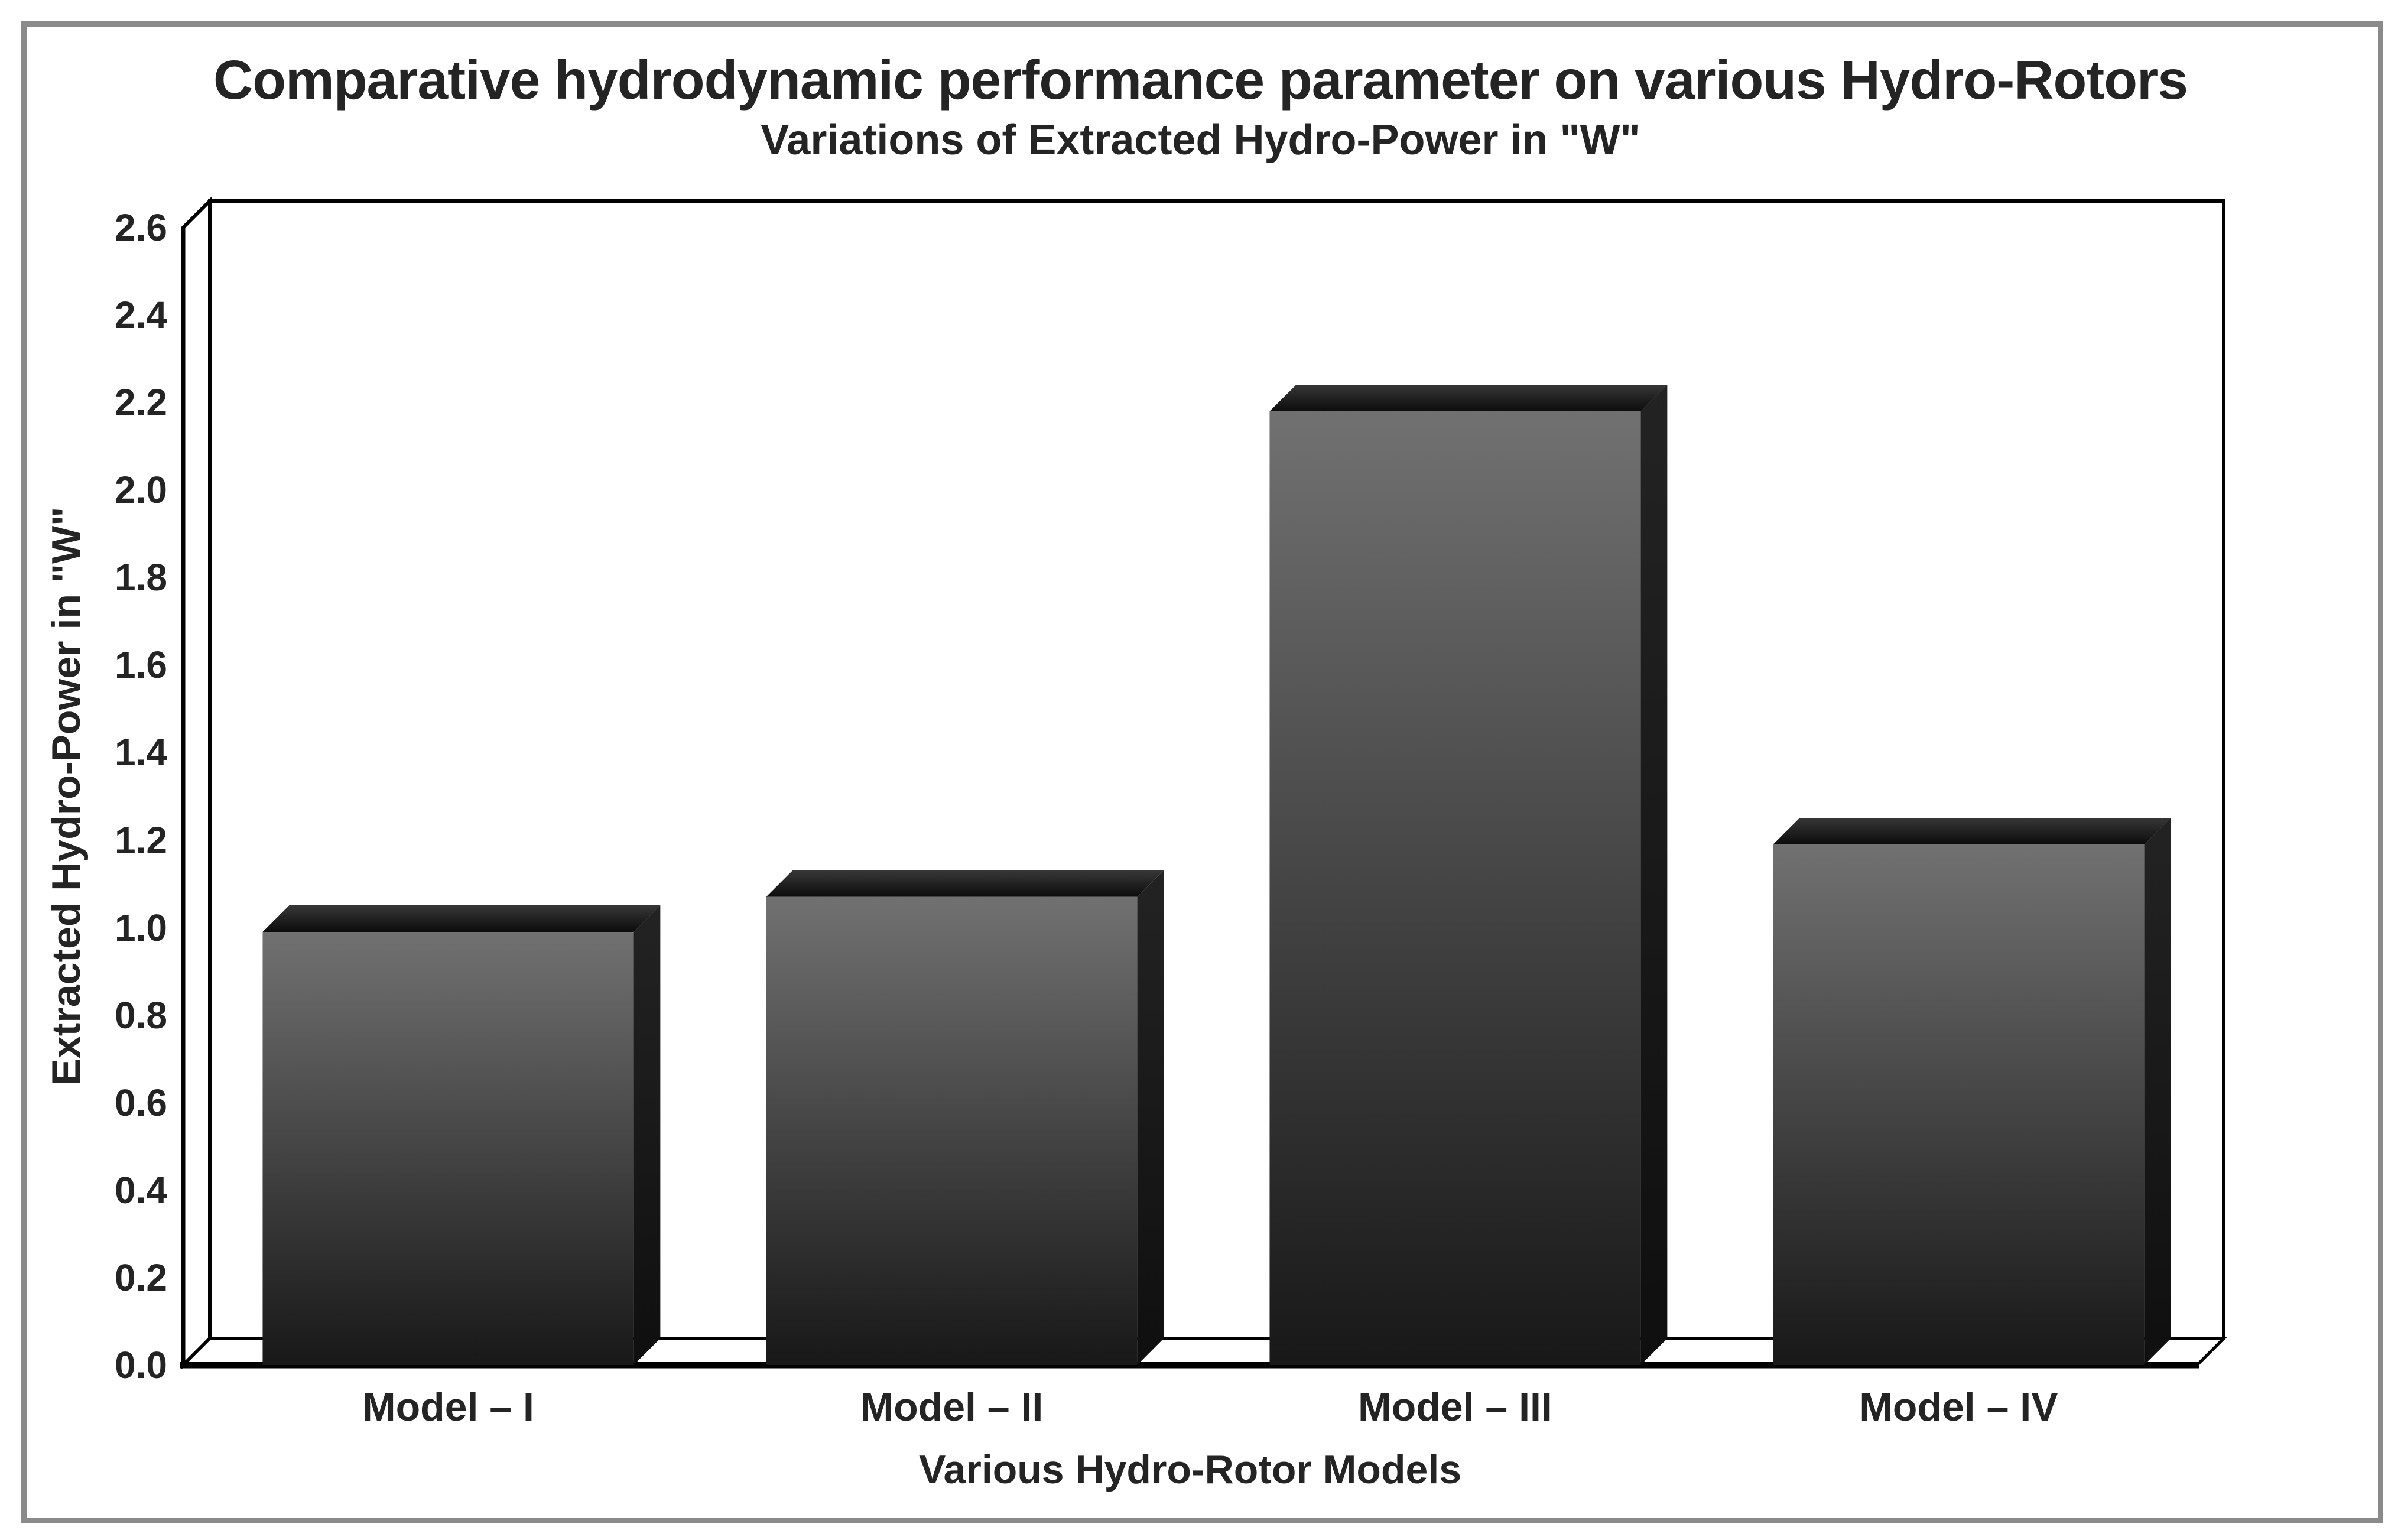 This screenshot has height=1540, width=2401. I want to click on left-wall, so click(197, 783).